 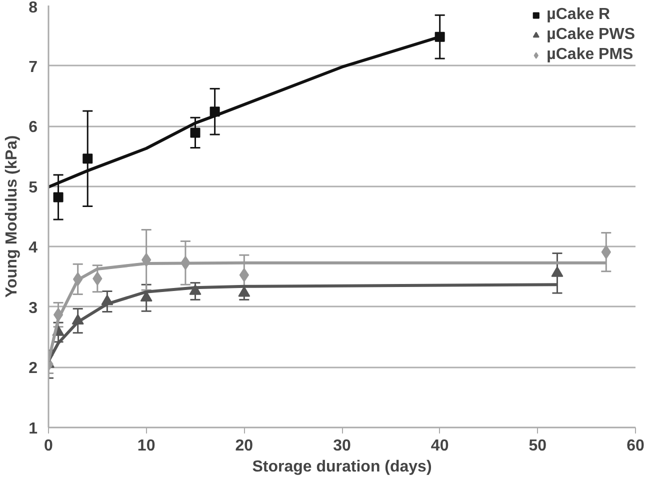 What do you see at coordinates (33, 67) in the screenshot?
I see `y-tick-label: 7` at bounding box center [33, 67].